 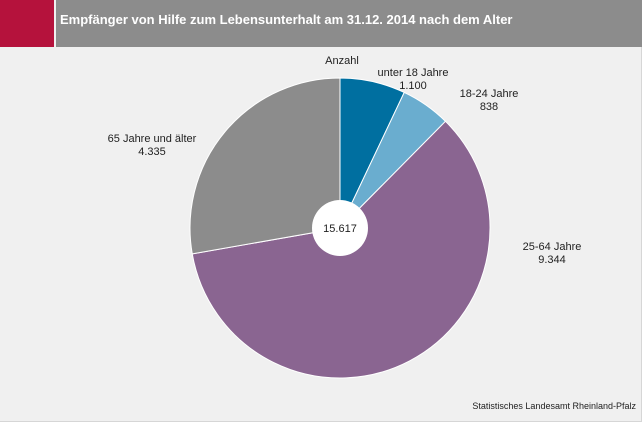 What do you see at coordinates (554, 406) in the screenshot?
I see `source-note: Statistisches Landesamt Rheinland-Pfalz` at bounding box center [554, 406].